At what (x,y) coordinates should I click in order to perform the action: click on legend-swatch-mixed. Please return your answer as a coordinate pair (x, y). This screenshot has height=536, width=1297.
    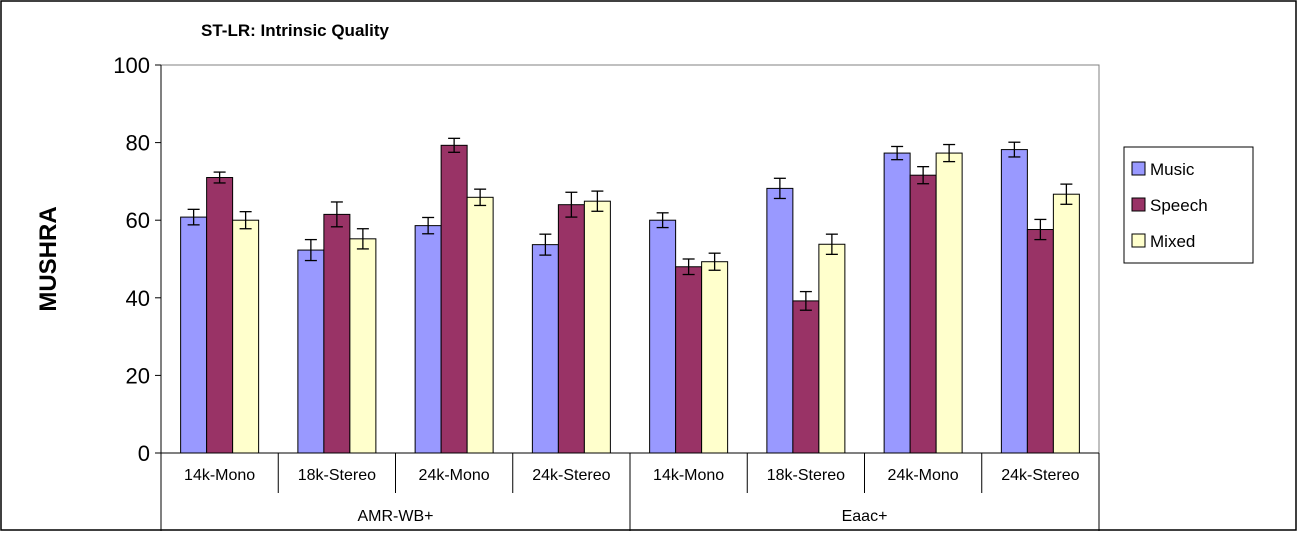
    Looking at the image, I should click on (1138, 240).